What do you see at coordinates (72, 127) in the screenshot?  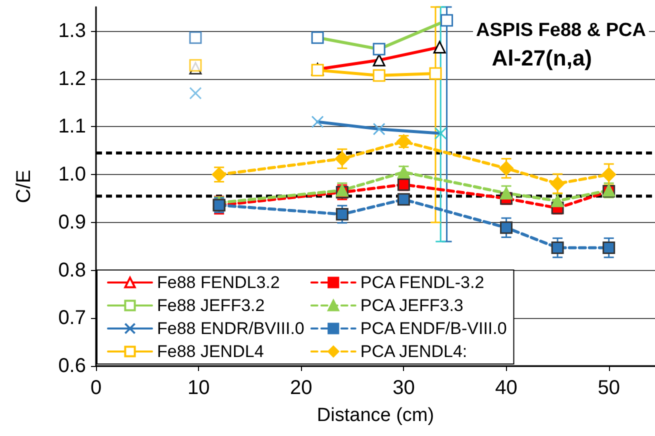 I see `y-tick-label: 1.1` at bounding box center [72, 127].